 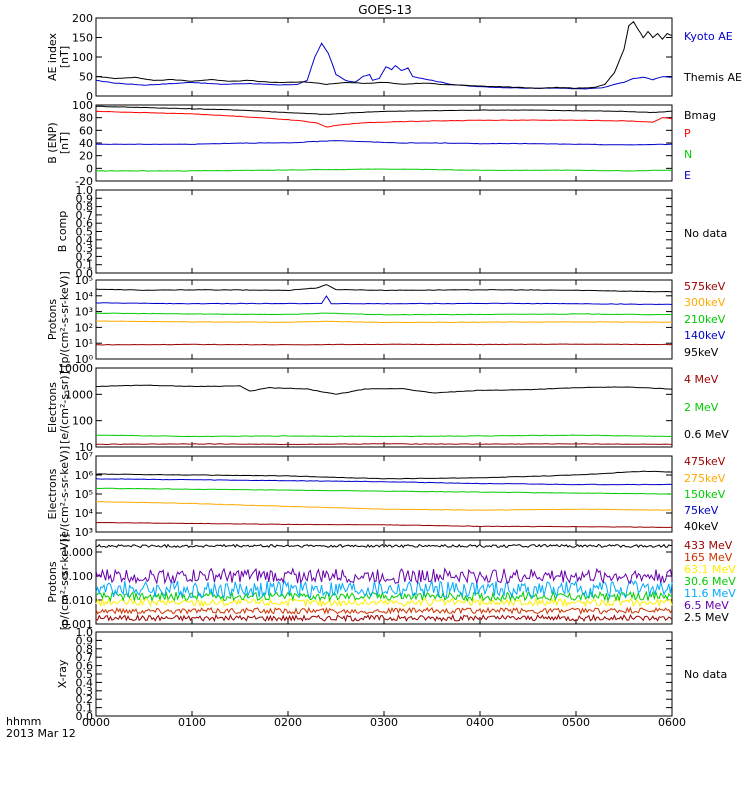 What do you see at coordinates (708, 557) in the screenshot?
I see `protons_mev-legend-1: 165 MeV` at bounding box center [708, 557].